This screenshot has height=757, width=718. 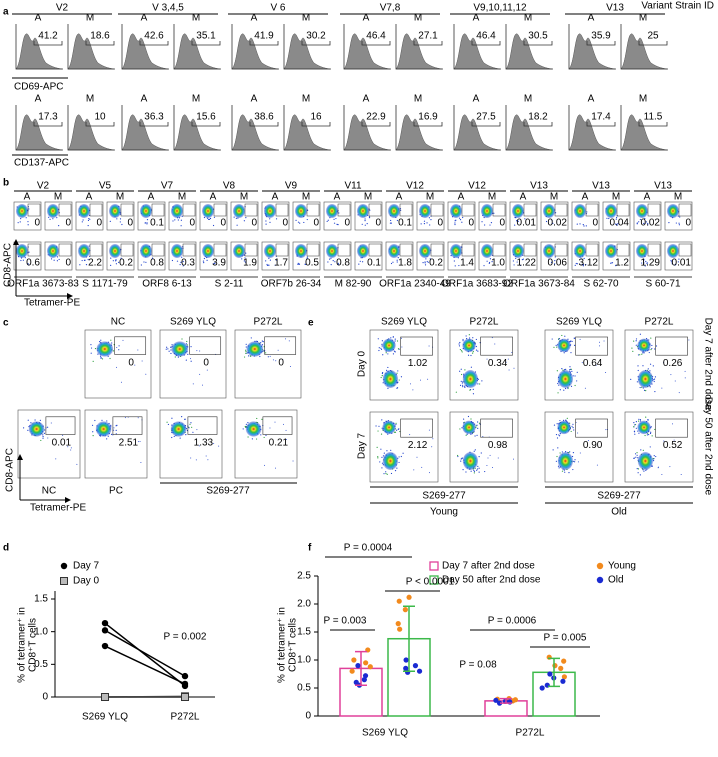 I want to click on annotation: P = 0.003, so click(x=345, y=621).